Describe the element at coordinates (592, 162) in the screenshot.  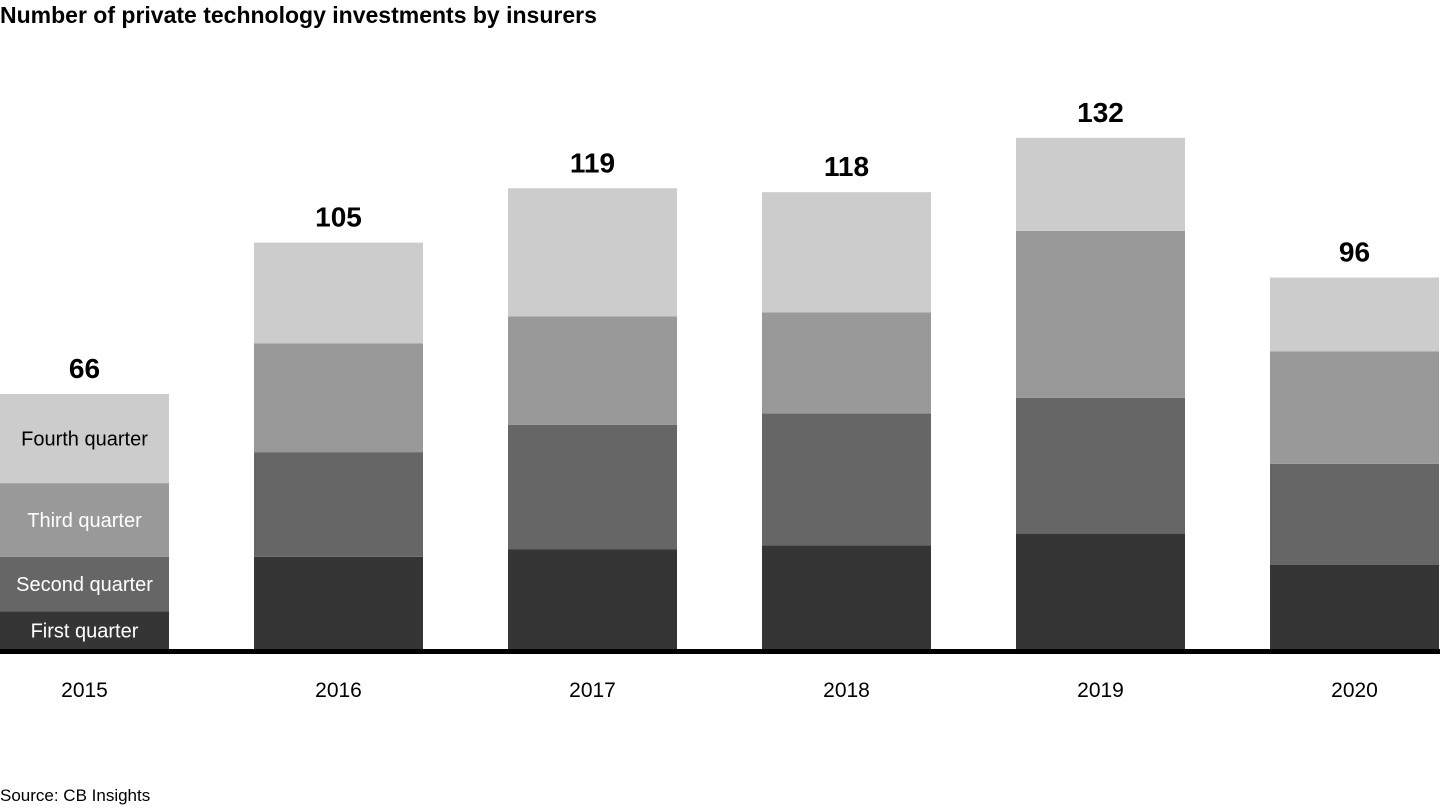
I see `total-label-2017: 119` at that location.